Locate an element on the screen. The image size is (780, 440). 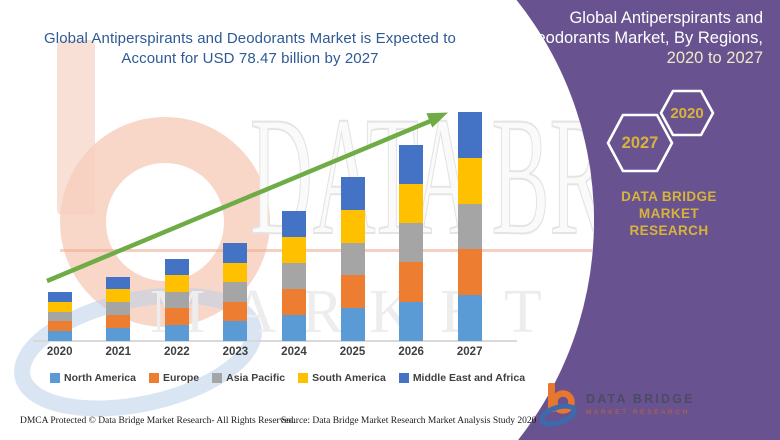
stacked-bar-2022 is located at coordinates (176, 300).